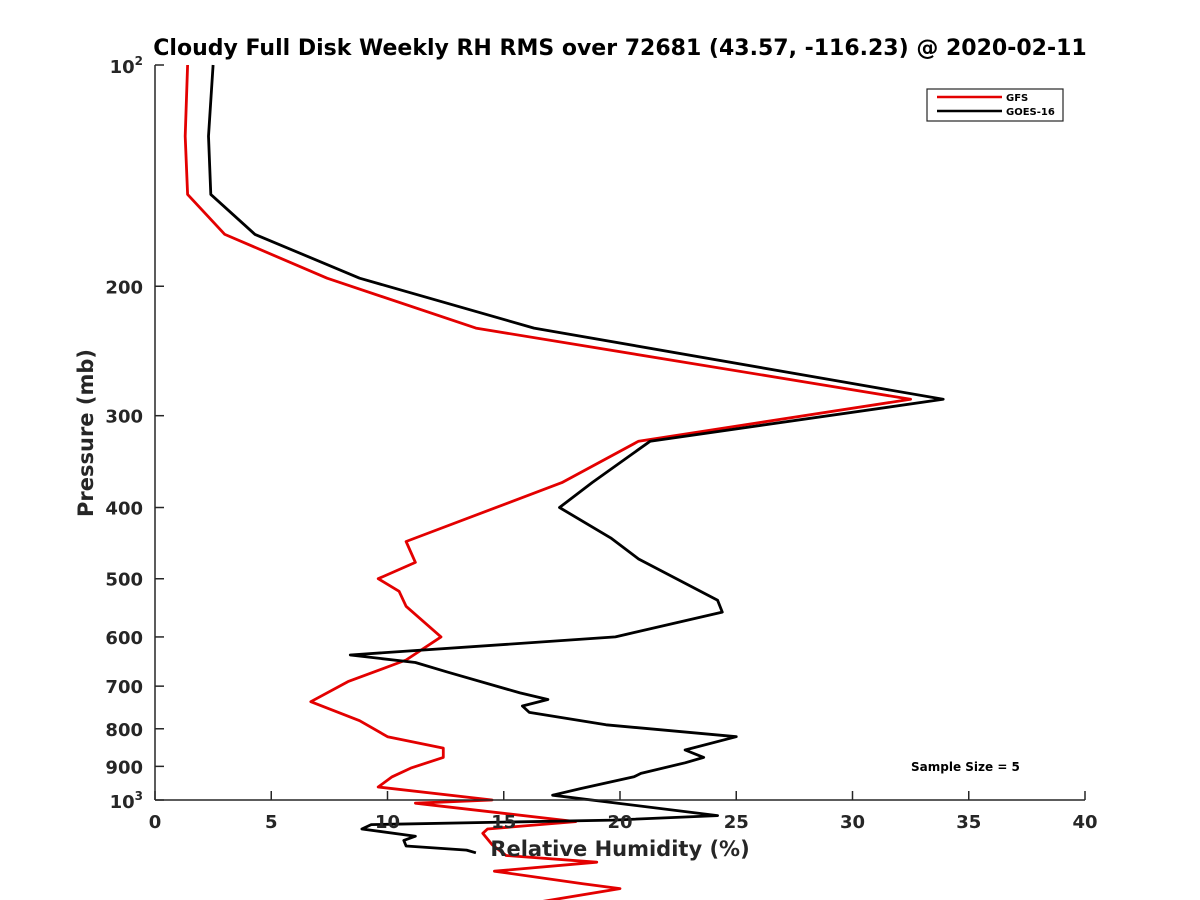 This screenshot has height=900, width=1200. What do you see at coordinates (852, 822) in the screenshot?
I see `x-tick-label: 30` at bounding box center [852, 822].